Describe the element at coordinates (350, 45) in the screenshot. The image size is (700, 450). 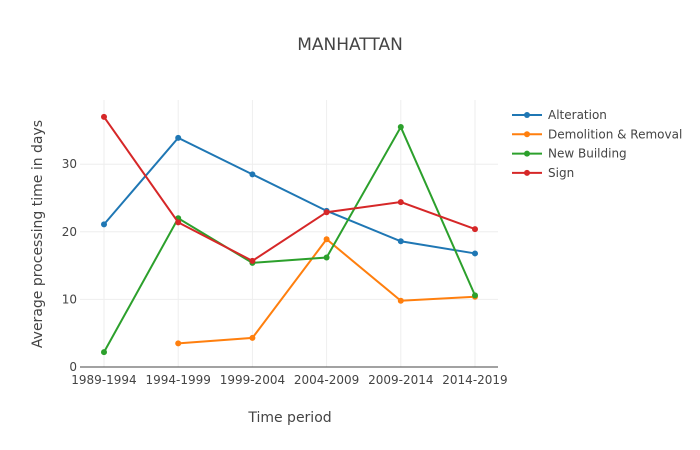
I see `chart-title: MANHATTAN` at that location.